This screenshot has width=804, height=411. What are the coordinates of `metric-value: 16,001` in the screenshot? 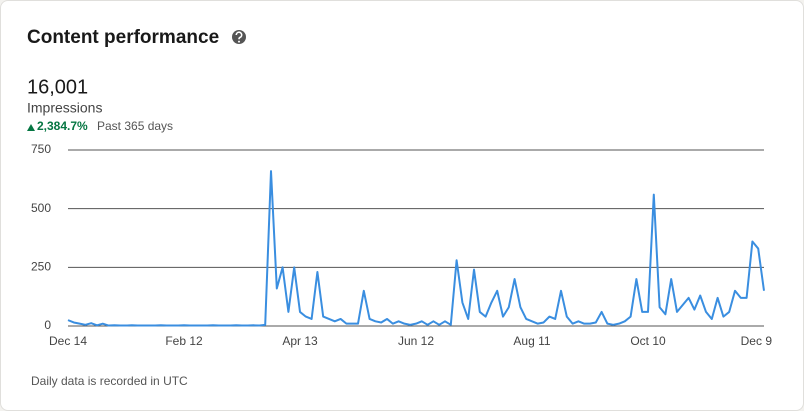 It's located at (57, 87).